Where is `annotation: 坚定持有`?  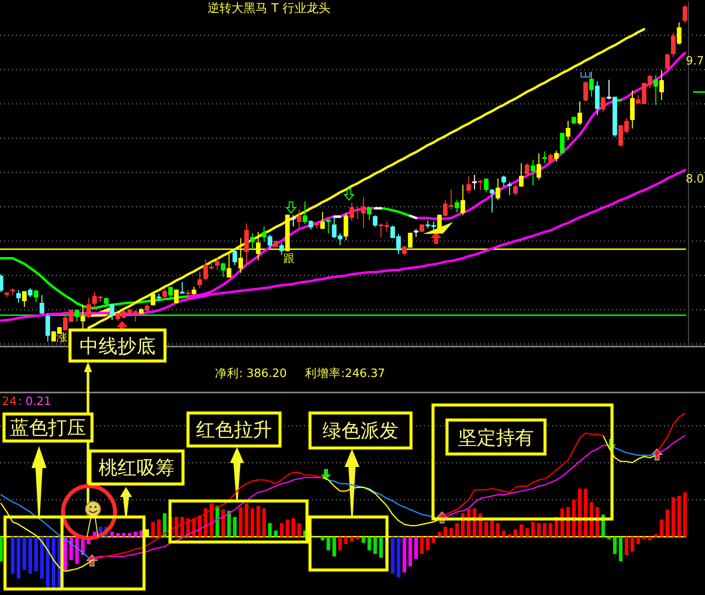 annotation: 坚定持有 is located at coordinates (496, 438).